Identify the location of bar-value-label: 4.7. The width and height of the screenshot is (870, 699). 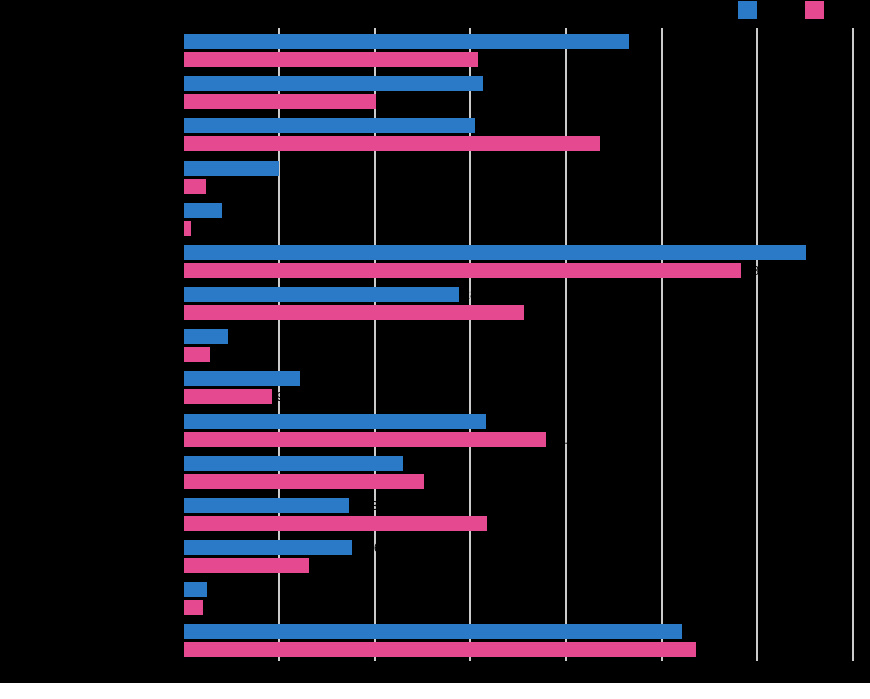
(241, 337).